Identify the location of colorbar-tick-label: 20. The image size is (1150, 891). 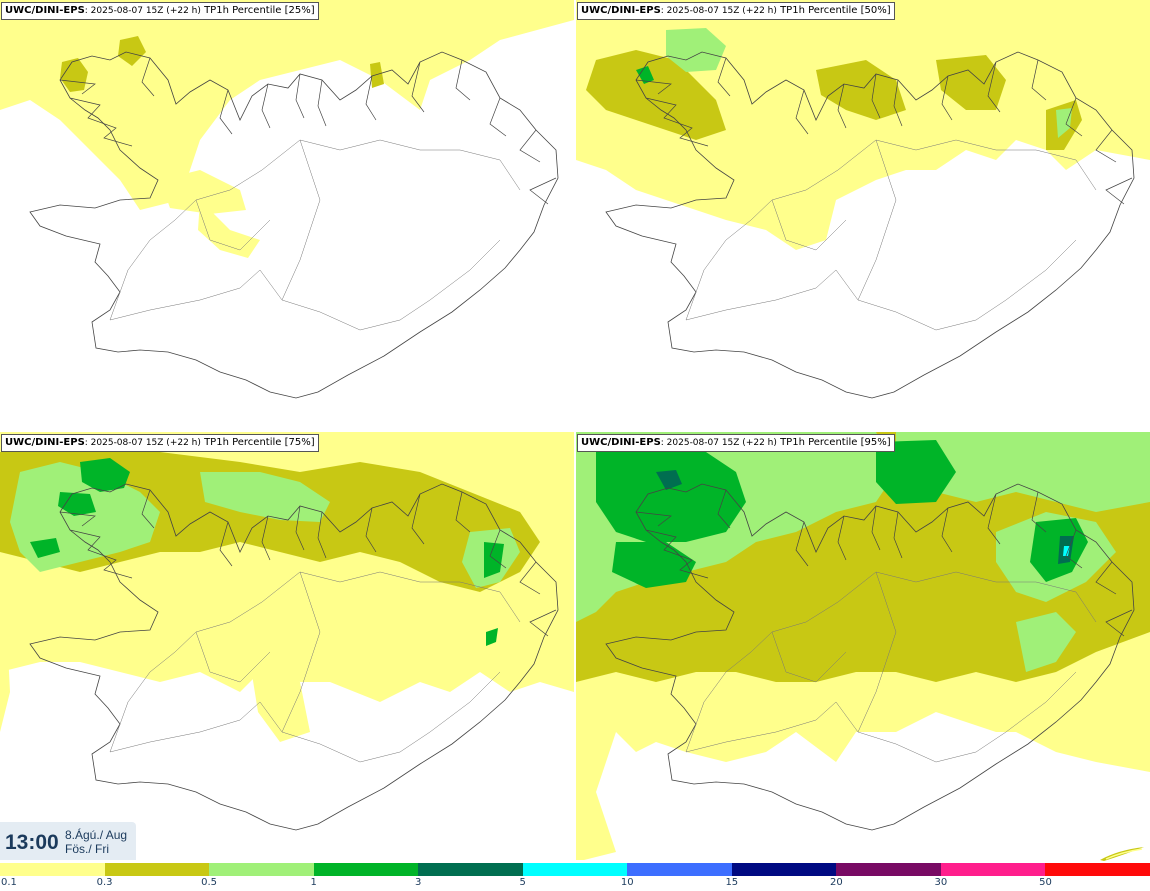
(836, 882).